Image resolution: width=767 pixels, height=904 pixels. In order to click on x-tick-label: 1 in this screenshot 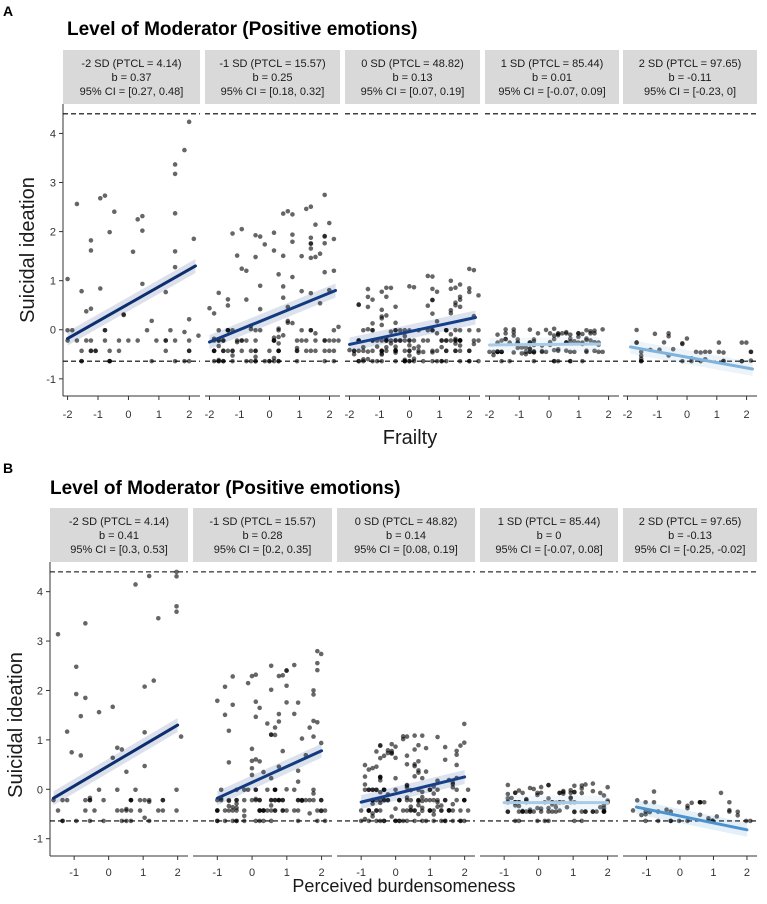, I will do `click(713, 873)`.